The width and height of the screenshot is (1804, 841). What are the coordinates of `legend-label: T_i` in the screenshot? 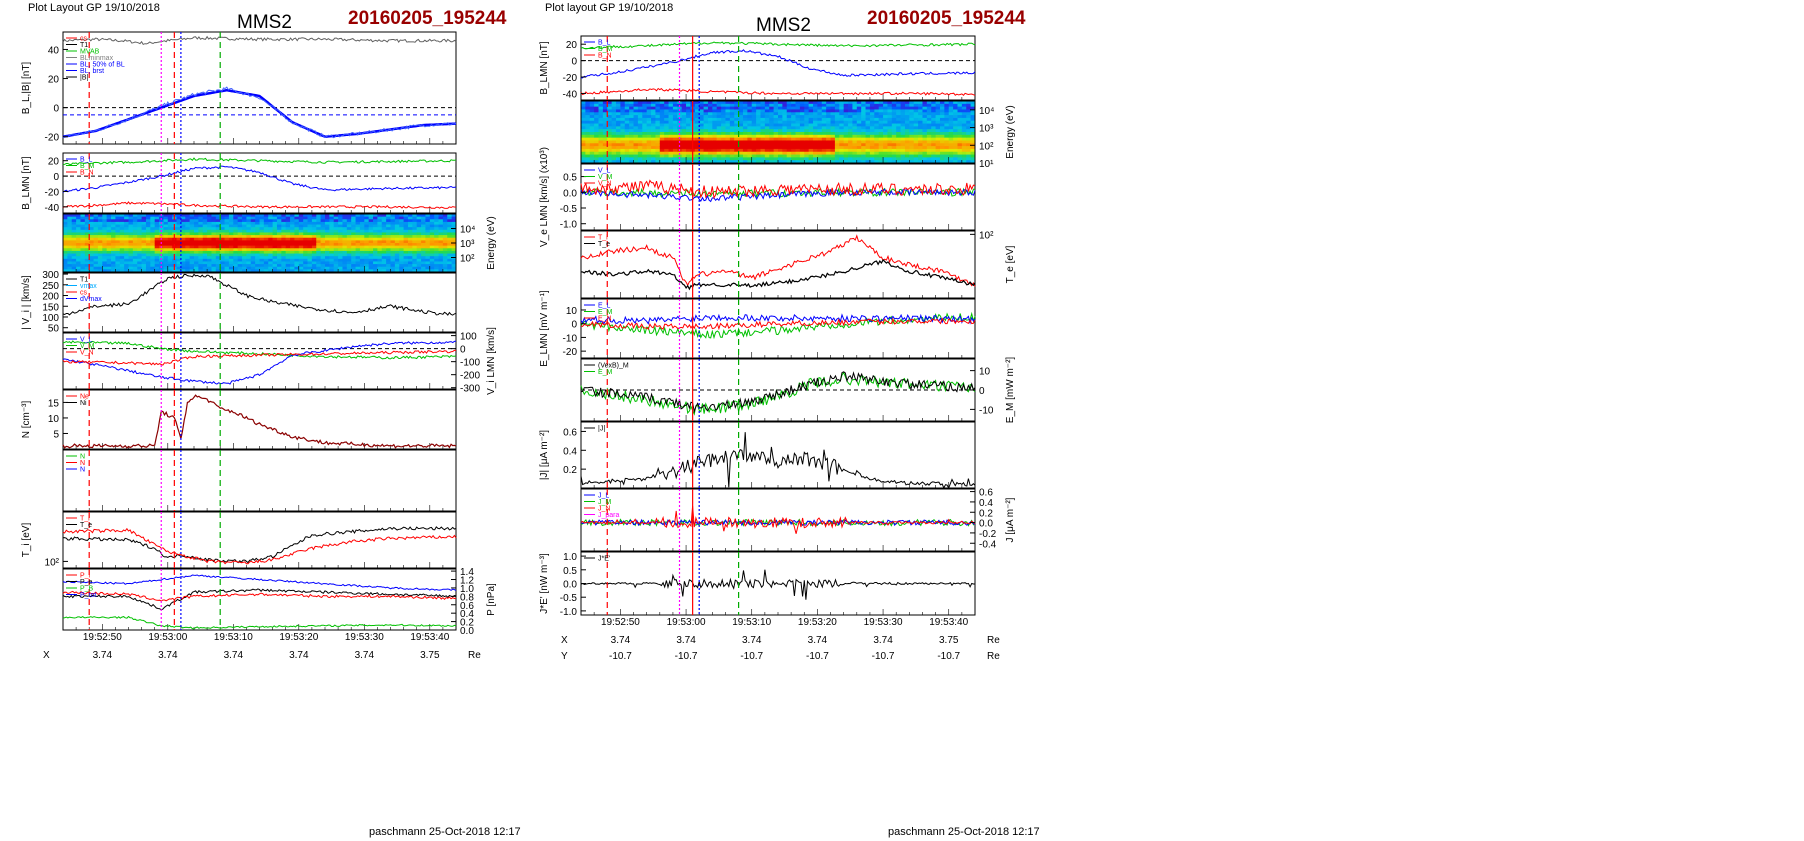 It's located at (85, 519).